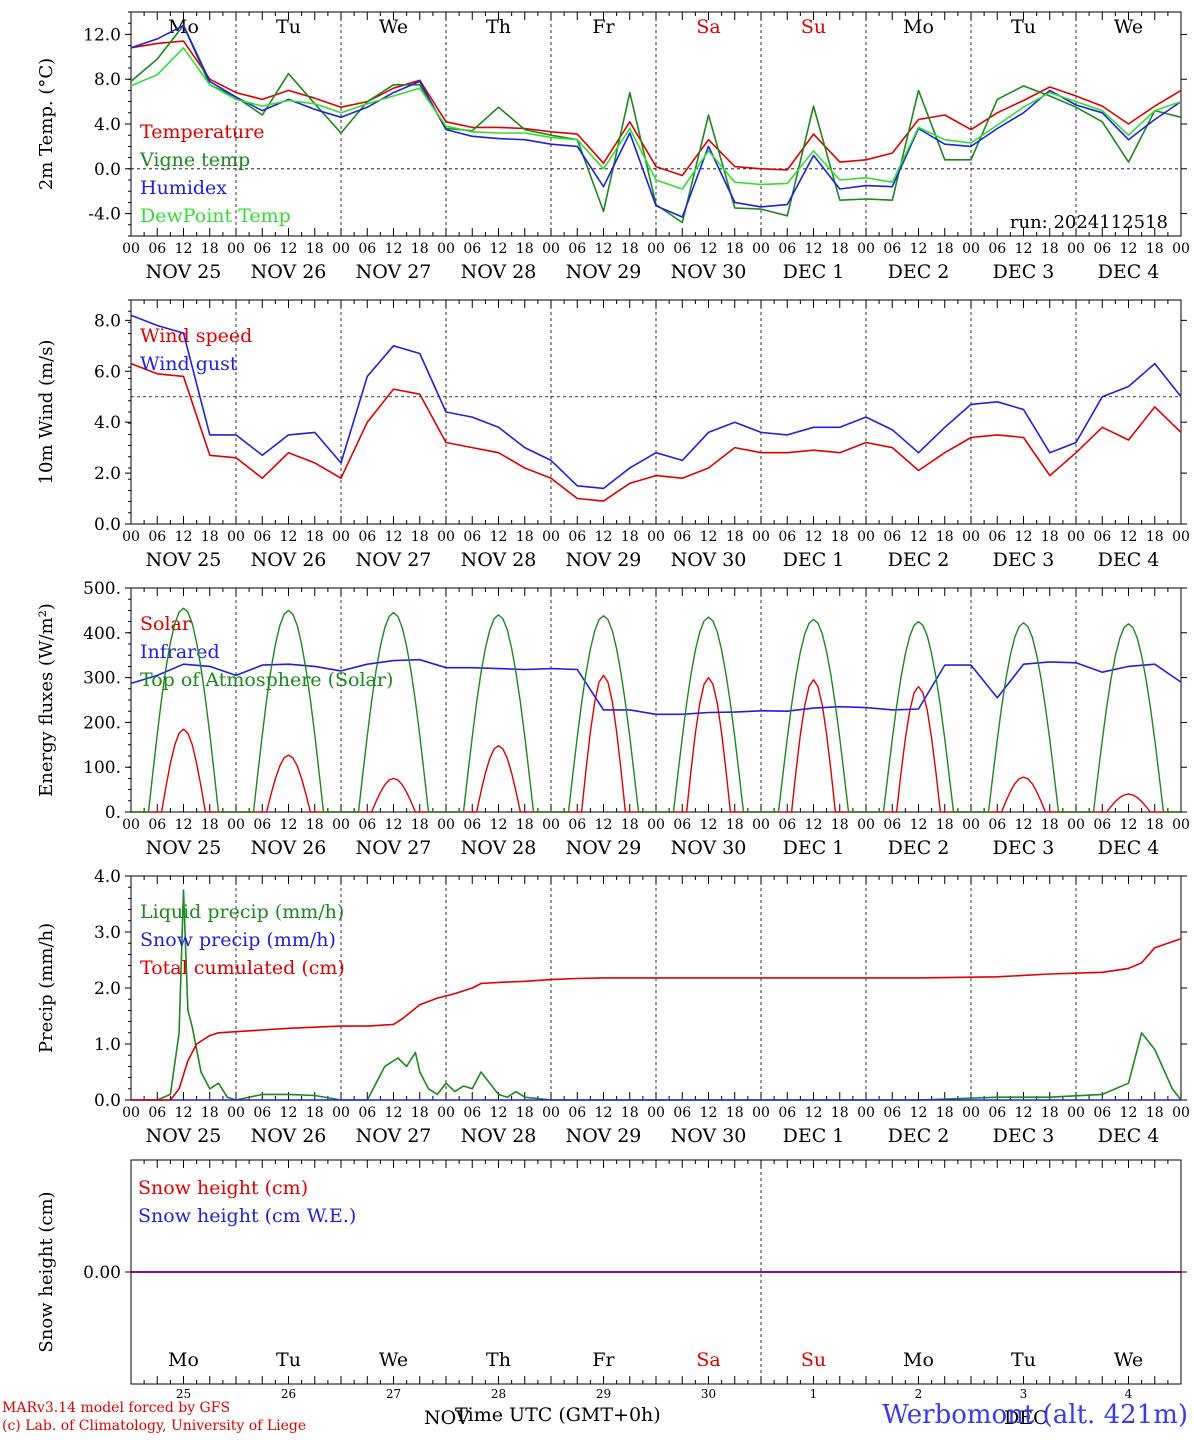 The width and height of the screenshot is (1194, 1440). I want to click on series-total-cumulated-cm, so click(656, 1019).